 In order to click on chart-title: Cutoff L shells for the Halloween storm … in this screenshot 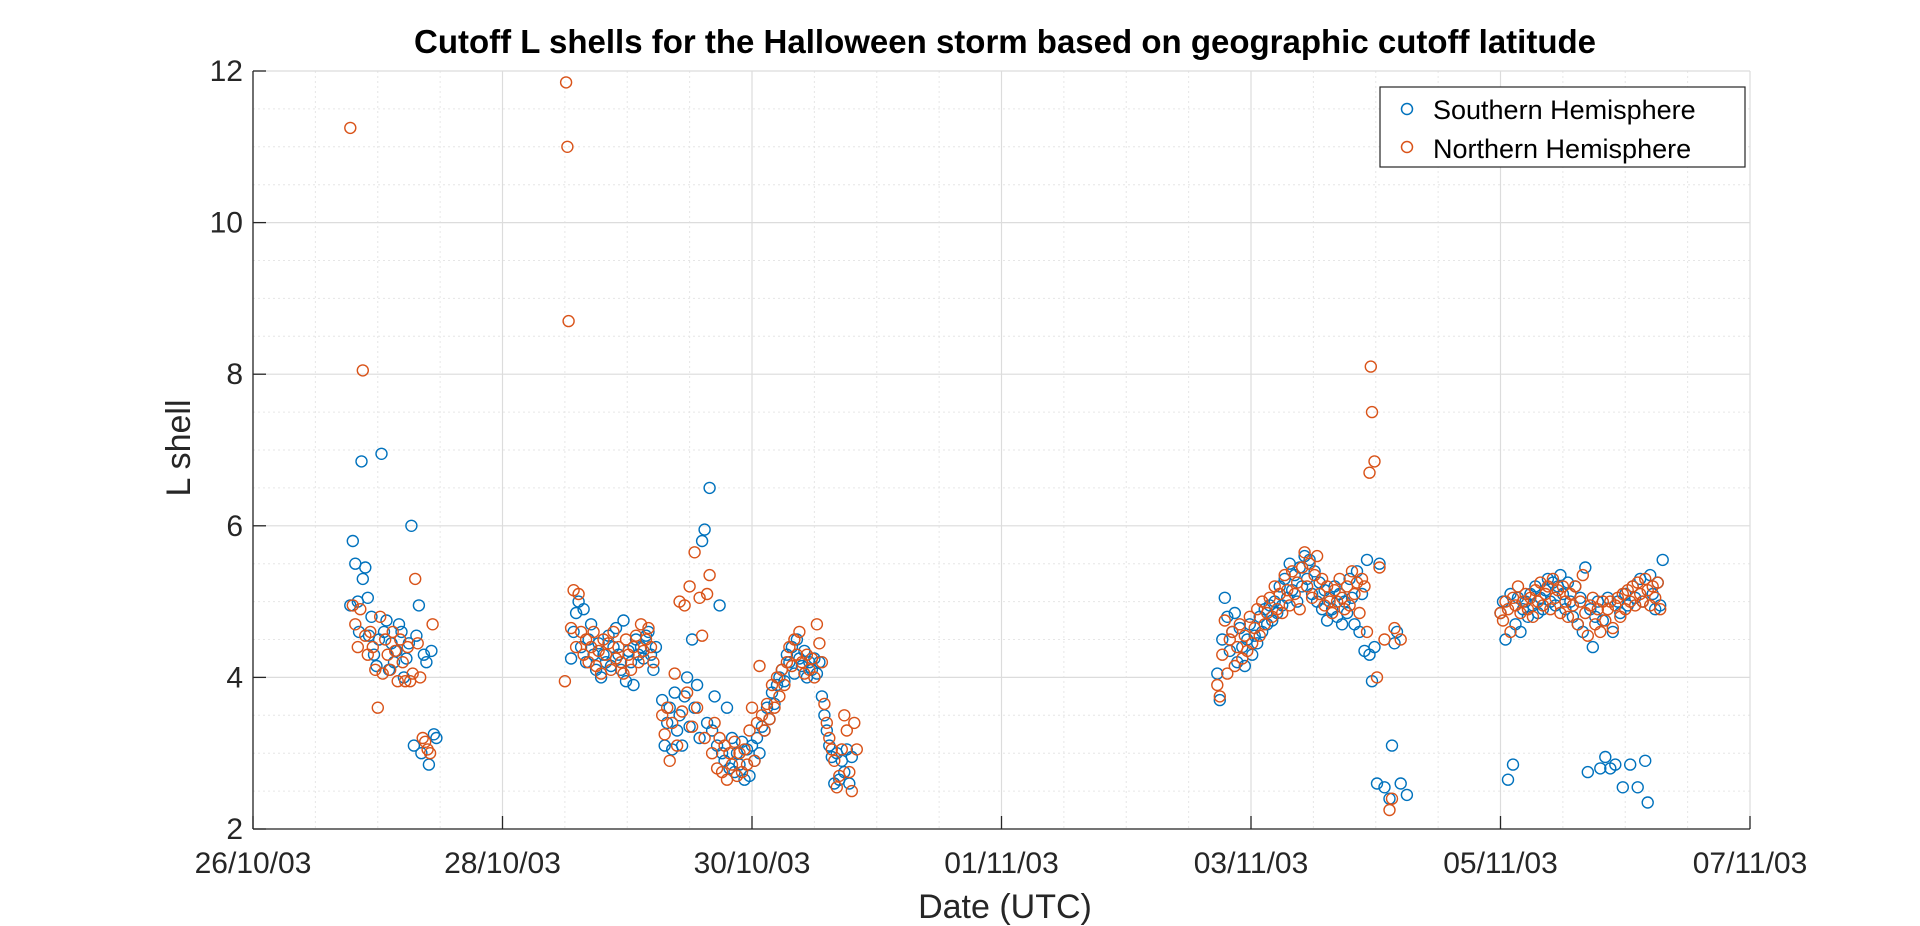, I will do `click(1005, 41)`.